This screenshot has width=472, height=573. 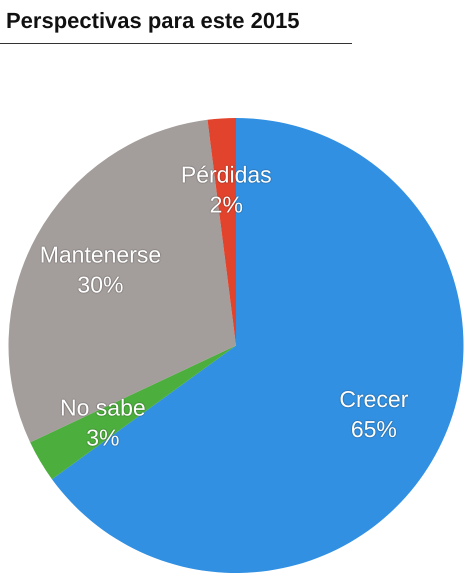 I want to click on slice-label: Pérdidas, so click(x=226, y=174).